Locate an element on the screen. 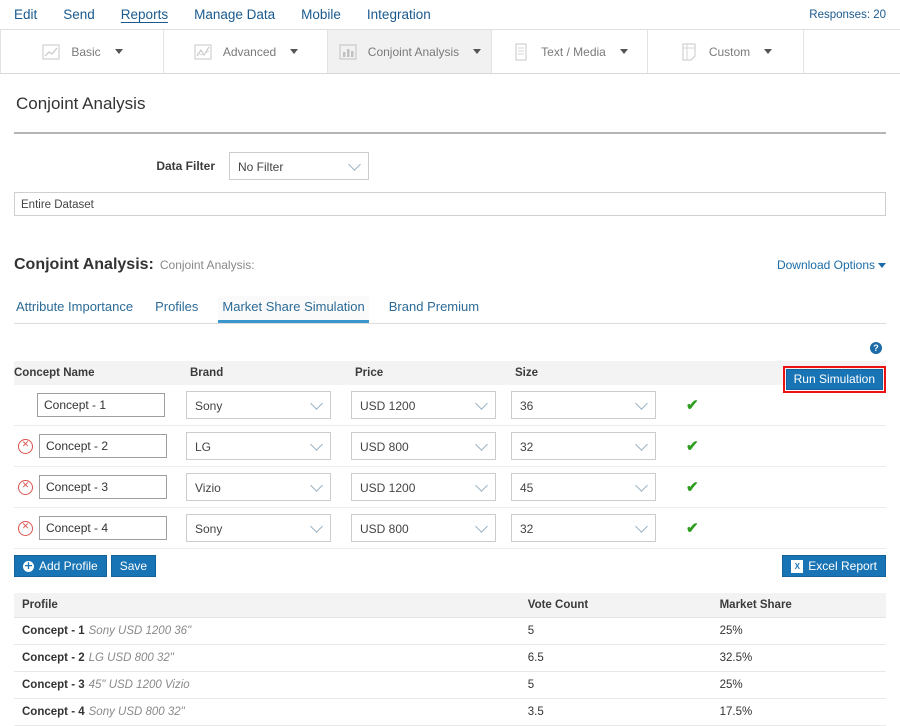  tab-attribute-importance: Attribute Importance is located at coordinates (75, 306).